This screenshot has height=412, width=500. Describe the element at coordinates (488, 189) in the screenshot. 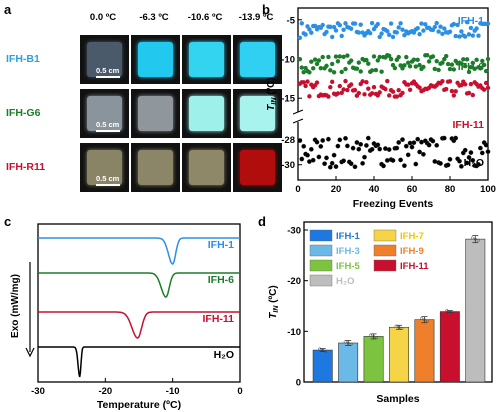

I see `x-tick-label: 100` at that location.